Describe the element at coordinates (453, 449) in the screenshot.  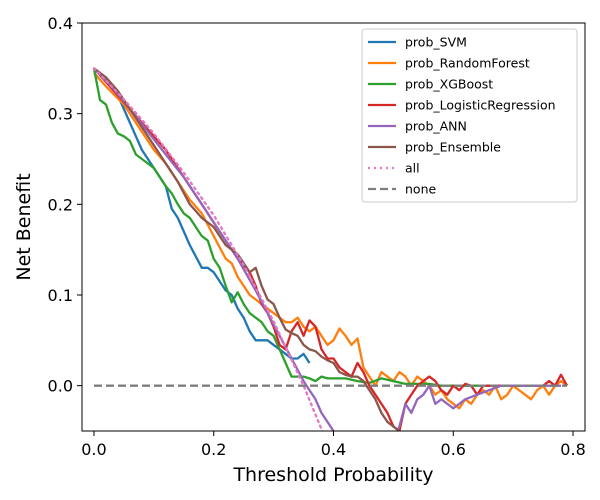
I see `x-tick-label: 0.6` at that location.